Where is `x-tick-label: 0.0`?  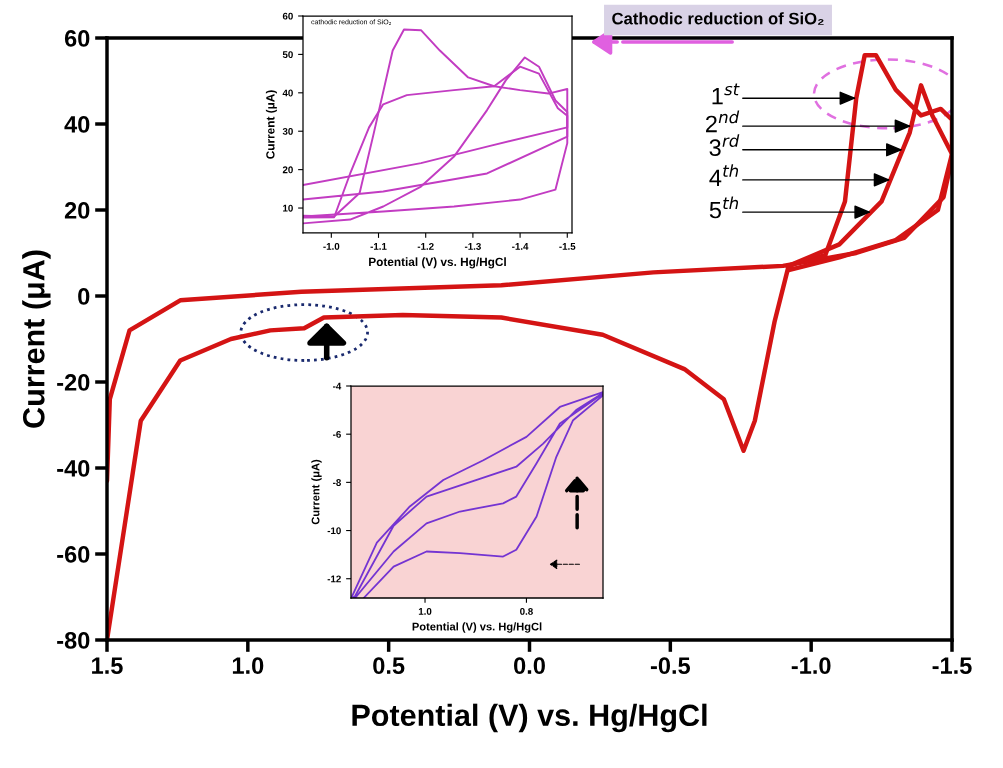
x-tick-label: 0.0 is located at coordinates (529, 666).